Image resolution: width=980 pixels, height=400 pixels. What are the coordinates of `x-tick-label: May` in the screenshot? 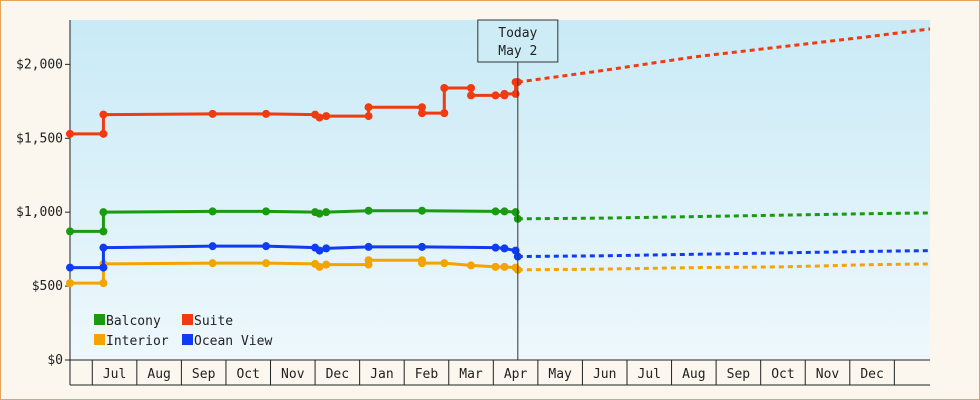 It's located at (560, 374).